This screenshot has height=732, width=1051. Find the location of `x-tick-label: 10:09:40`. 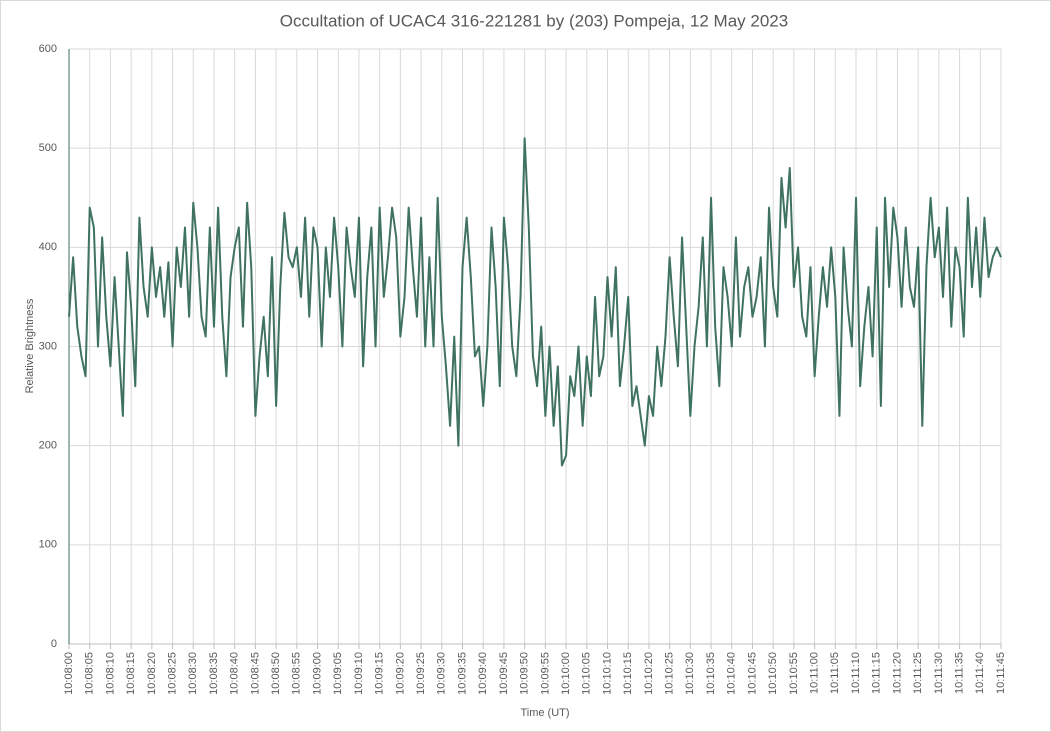

x-tick-label: 10:09:40 is located at coordinates (483, 673).